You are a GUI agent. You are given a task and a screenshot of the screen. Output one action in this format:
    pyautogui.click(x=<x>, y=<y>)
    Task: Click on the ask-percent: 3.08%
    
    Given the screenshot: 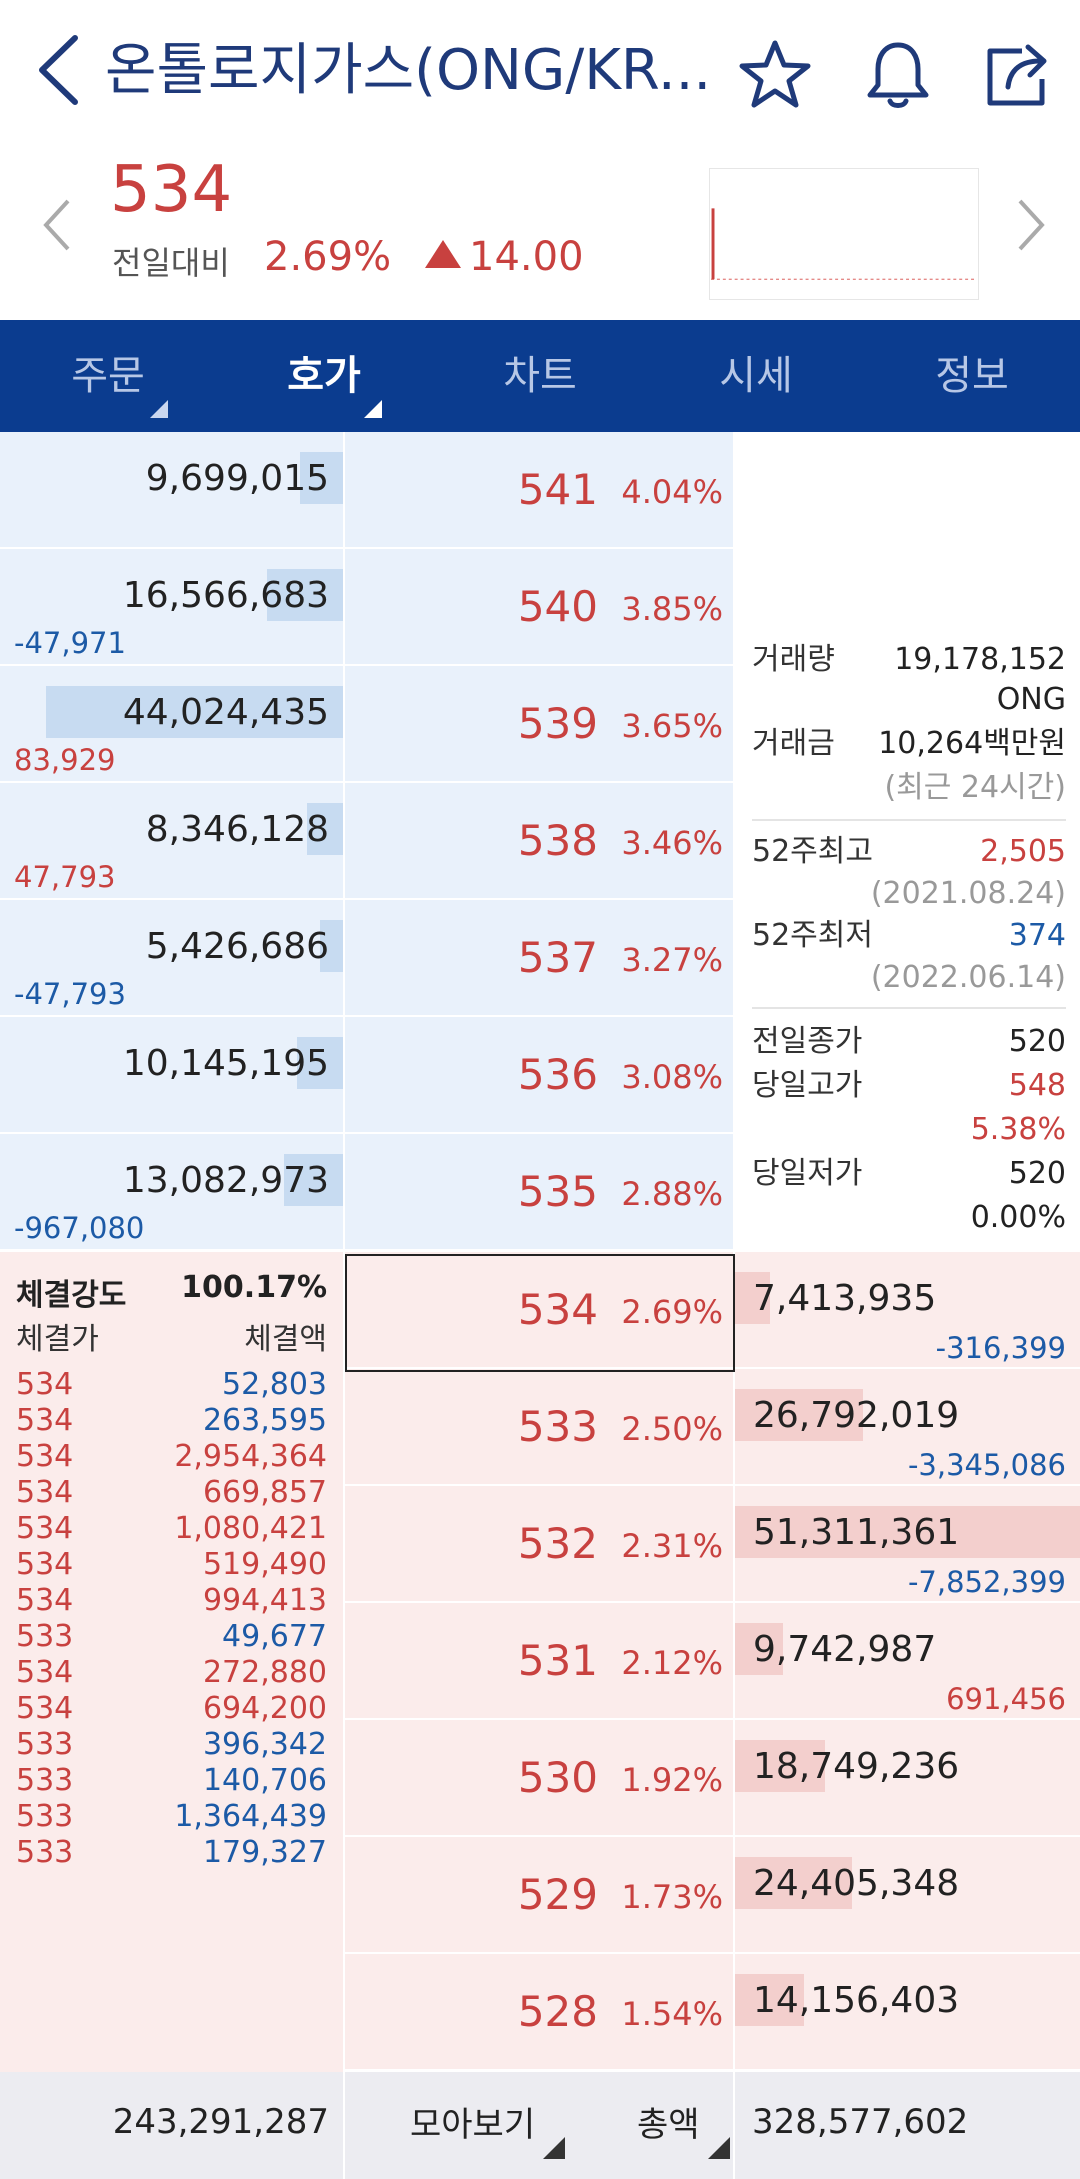 What is the action you would take?
    pyautogui.click(x=672, y=1077)
    